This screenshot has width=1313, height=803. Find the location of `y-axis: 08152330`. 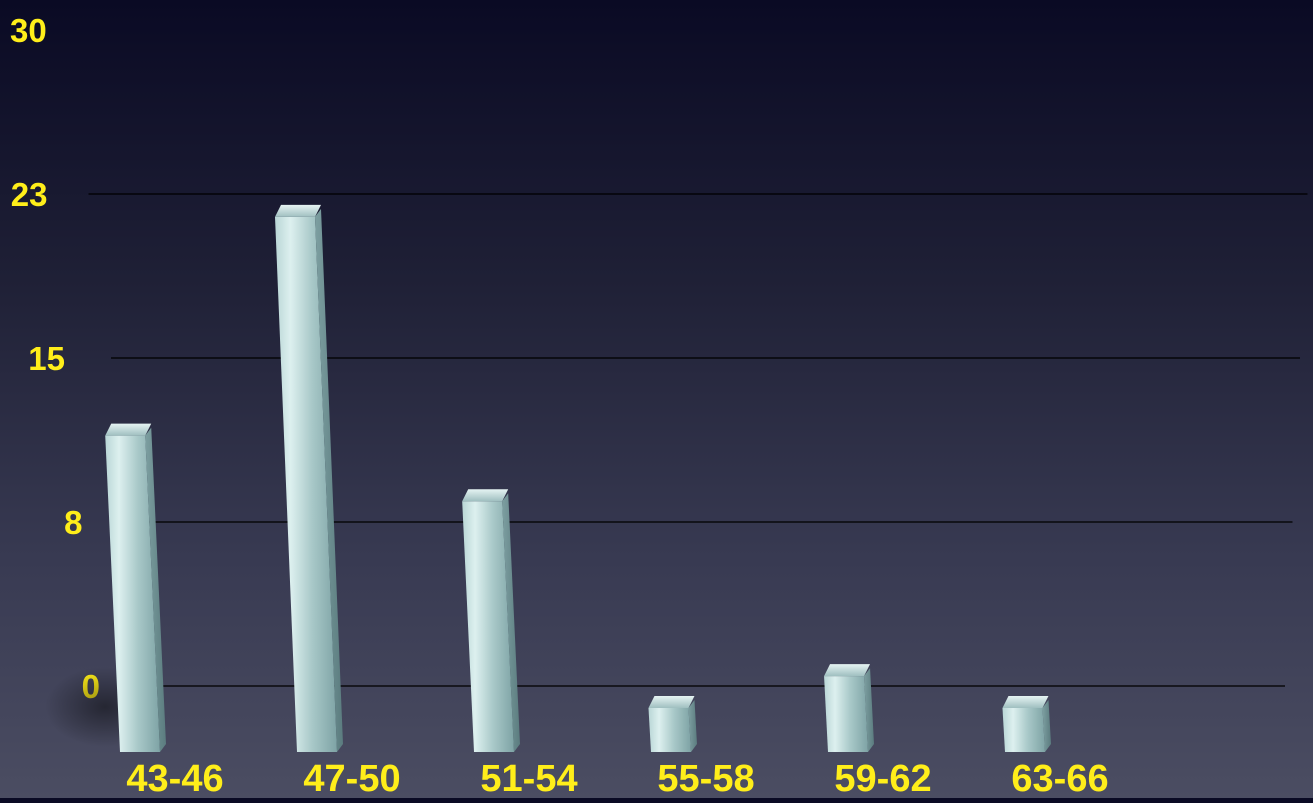

y-axis: 08152330 is located at coordinates (55, 358).